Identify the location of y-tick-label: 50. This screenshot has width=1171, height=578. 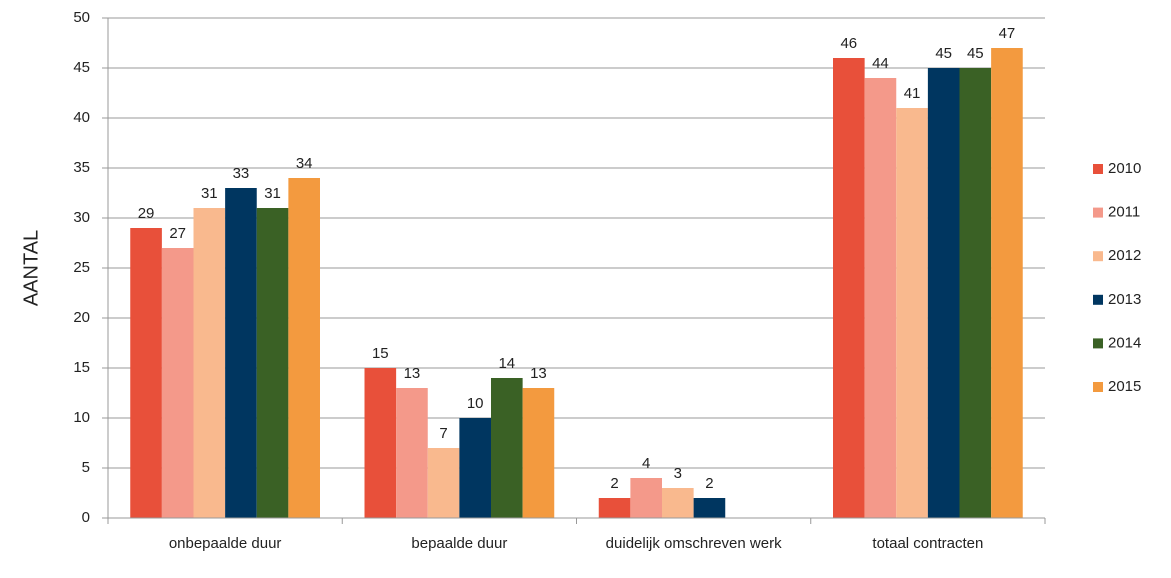
(81, 17).